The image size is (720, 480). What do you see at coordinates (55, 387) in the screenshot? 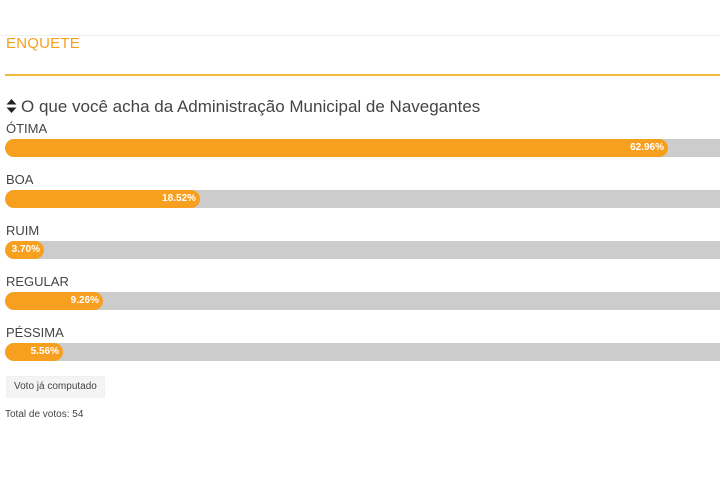
I see `vote-computed-button: Voto já computado` at bounding box center [55, 387].